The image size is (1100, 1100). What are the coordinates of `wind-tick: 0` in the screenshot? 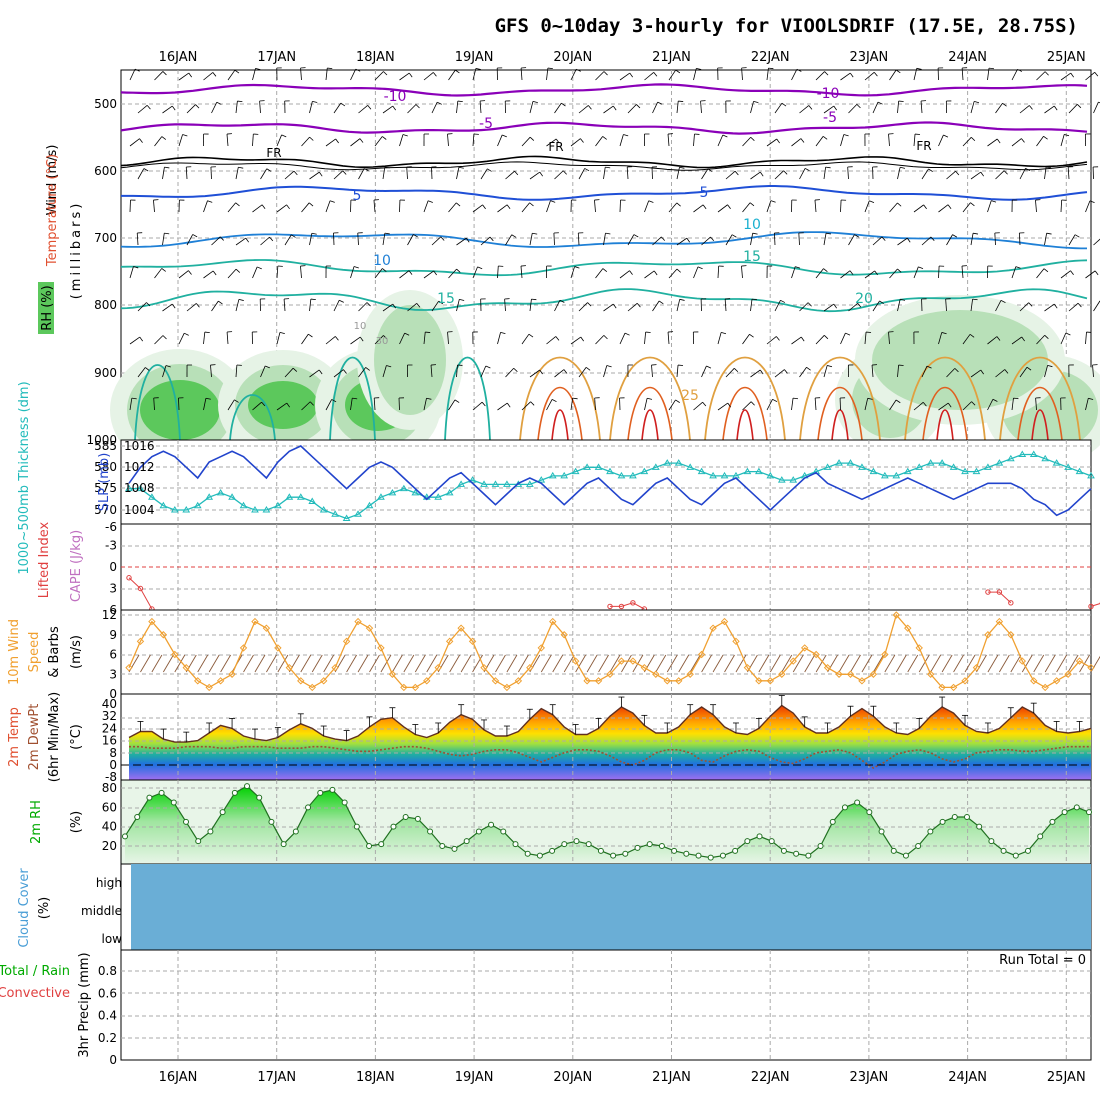 It's located at (113, 694).